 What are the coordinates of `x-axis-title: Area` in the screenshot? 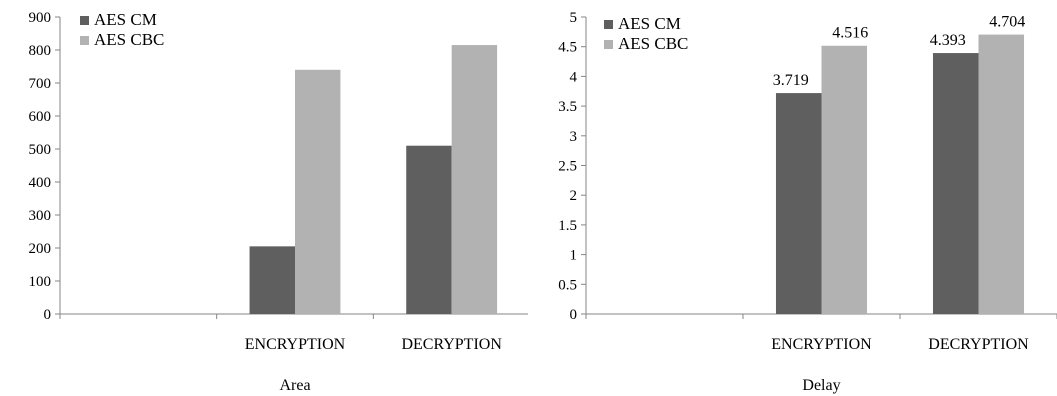 It's located at (294, 385).